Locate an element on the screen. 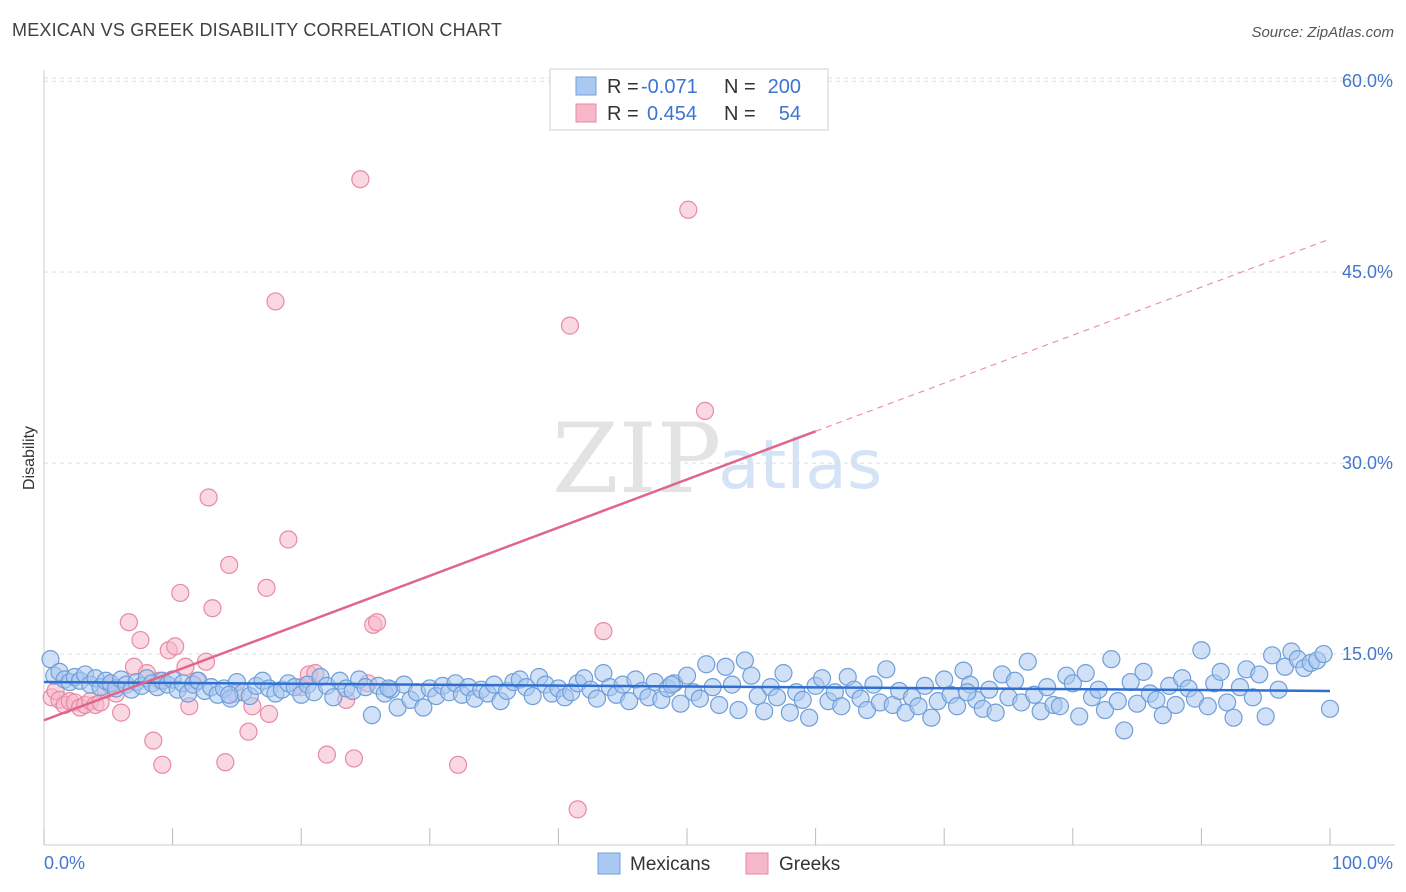  bottom-legend-swatch-greeks is located at coordinates (757, 863).